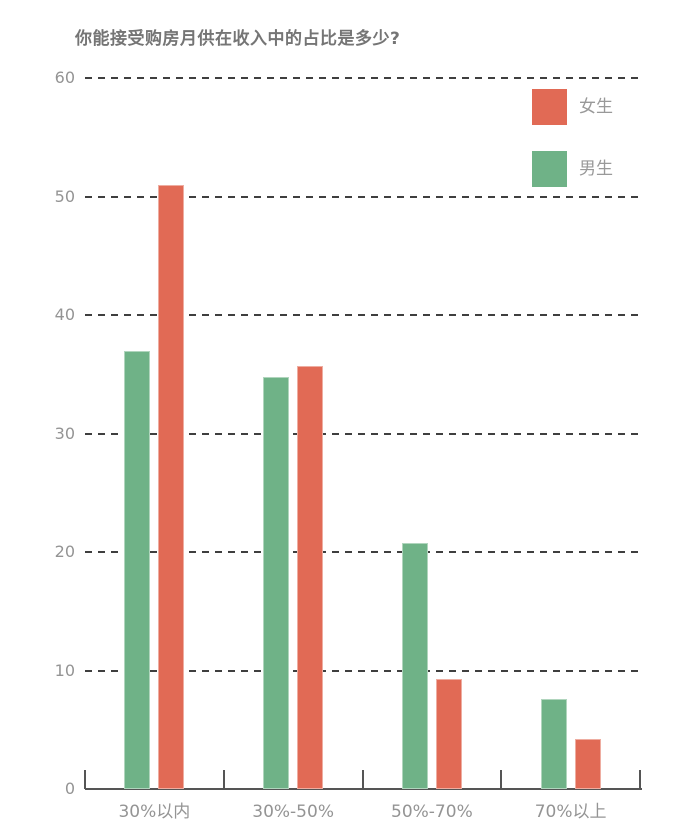 This screenshot has height=837, width=700. Describe the element at coordinates (69, 788) in the screenshot. I see `y-axis-label-0: 0` at that location.